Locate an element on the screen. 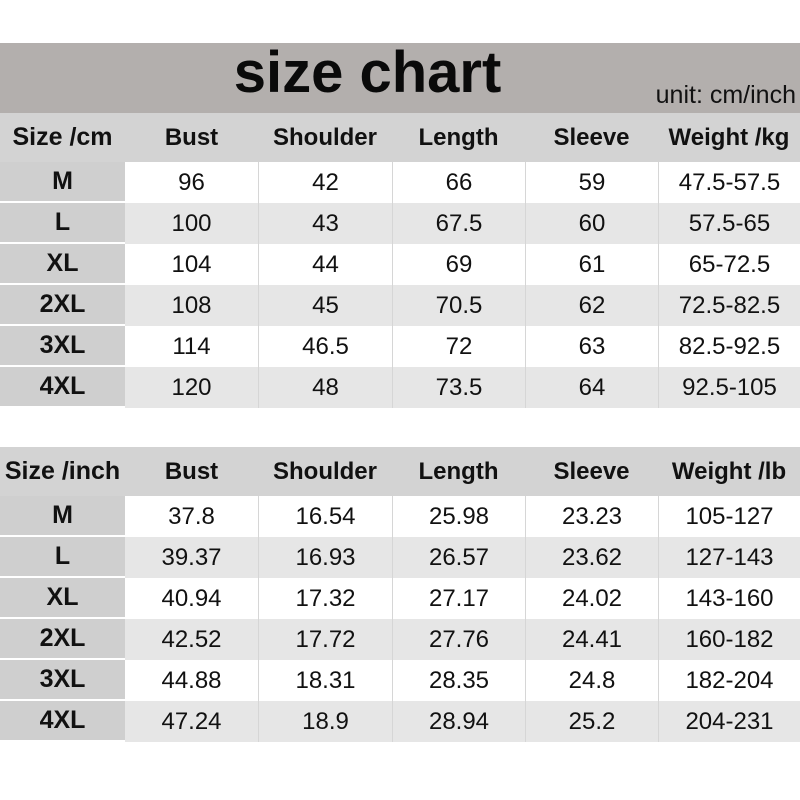  table-row: 4XL 120 48 73.5 64 92.5-105 is located at coordinates (400, 387).